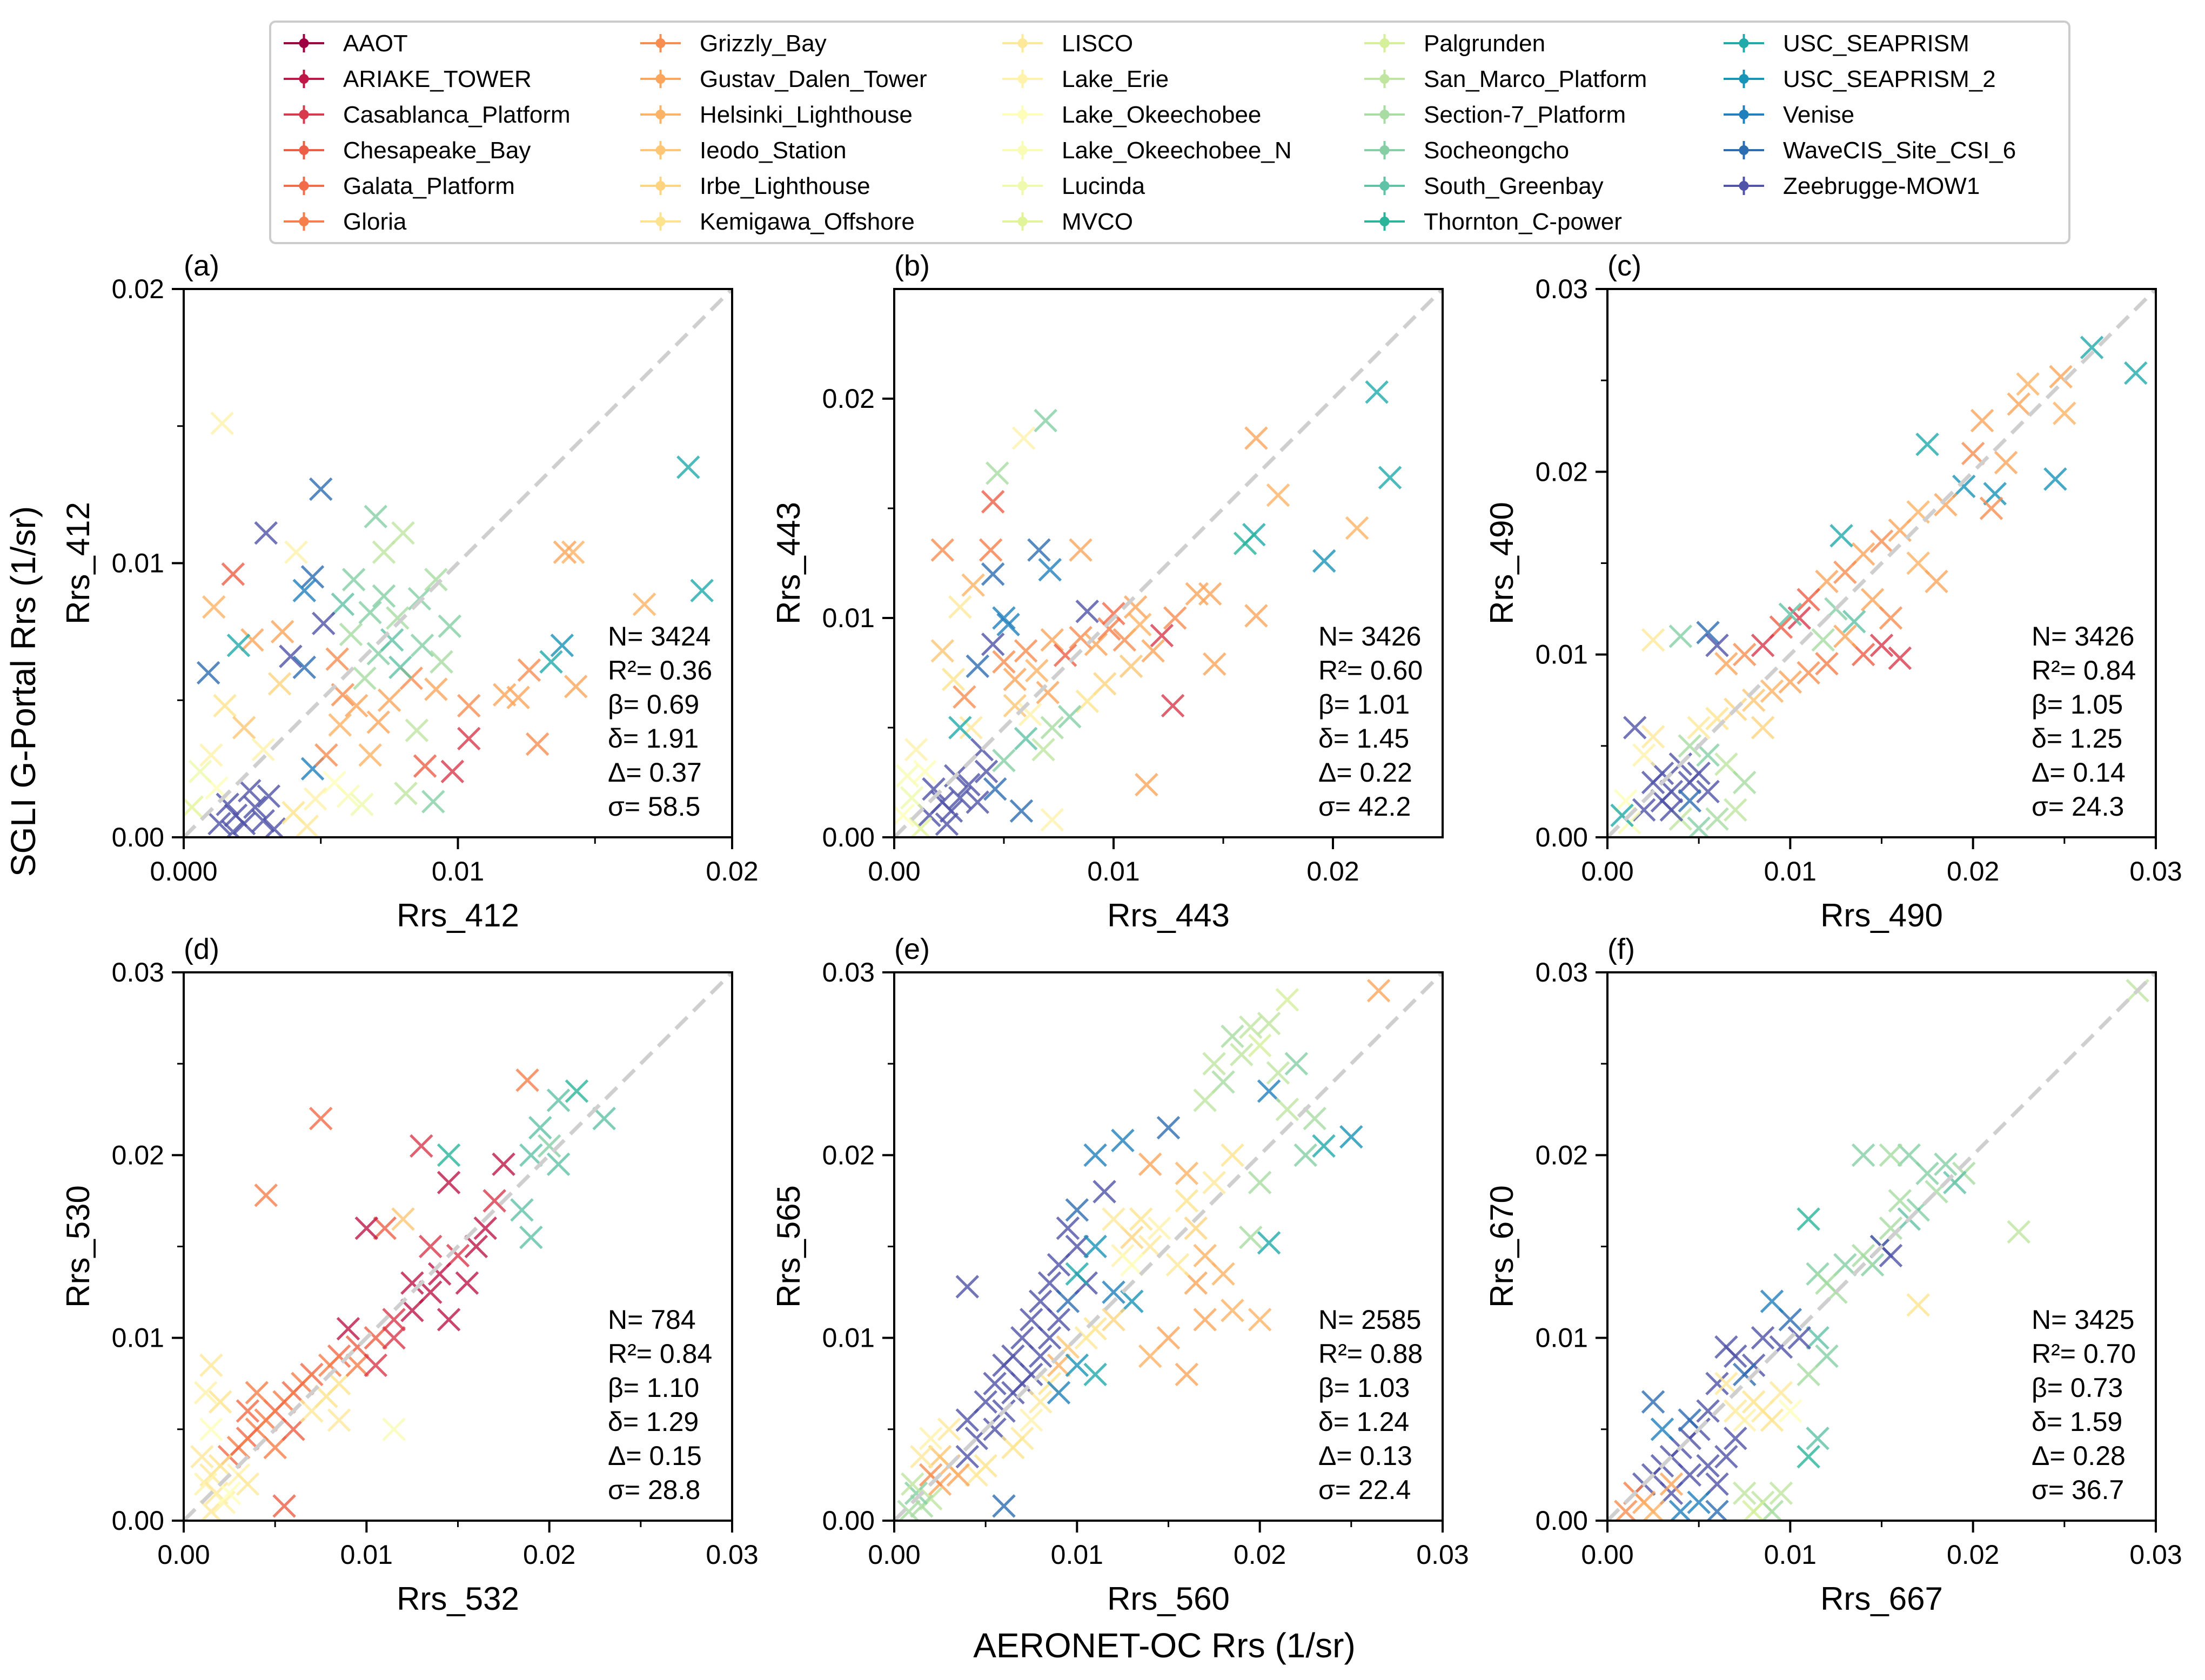  I want to click on legend-label: Zeebrugge-MOW1, so click(1881, 186).